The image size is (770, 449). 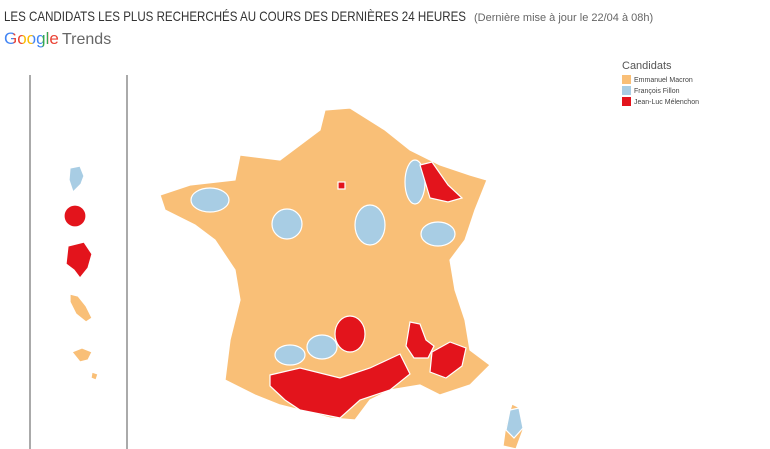 What do you see at coordinates (657, 91) in the screenshot?
I see `legend-label: François Fillon` at bounding box center [657, 91].